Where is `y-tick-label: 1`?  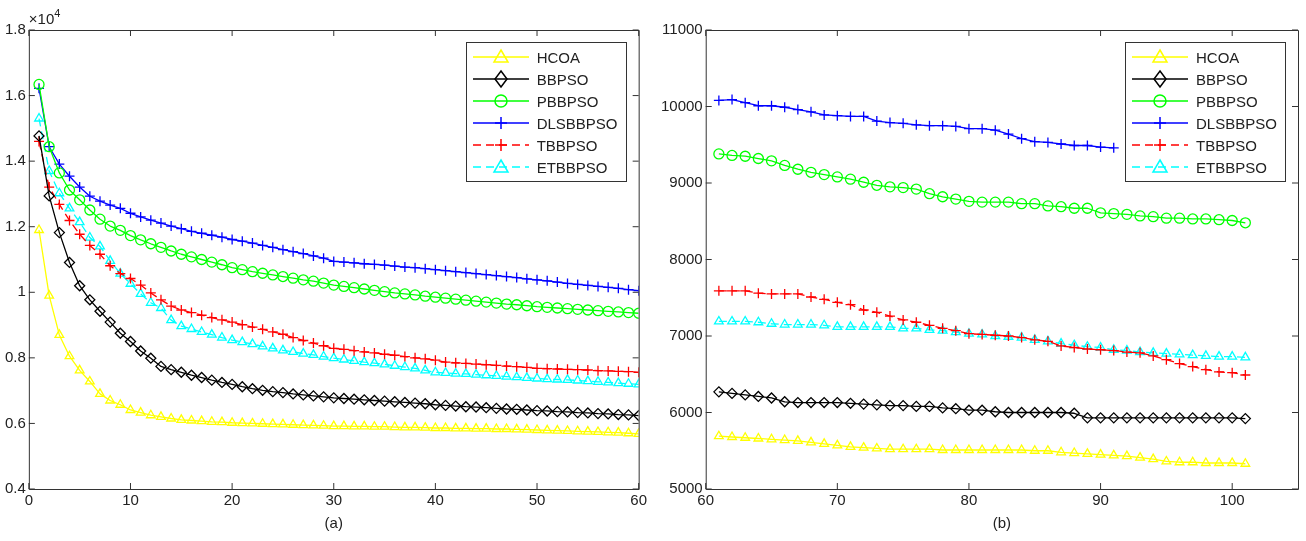 y-tick-label: 1 is located at coordinates (21, 291).